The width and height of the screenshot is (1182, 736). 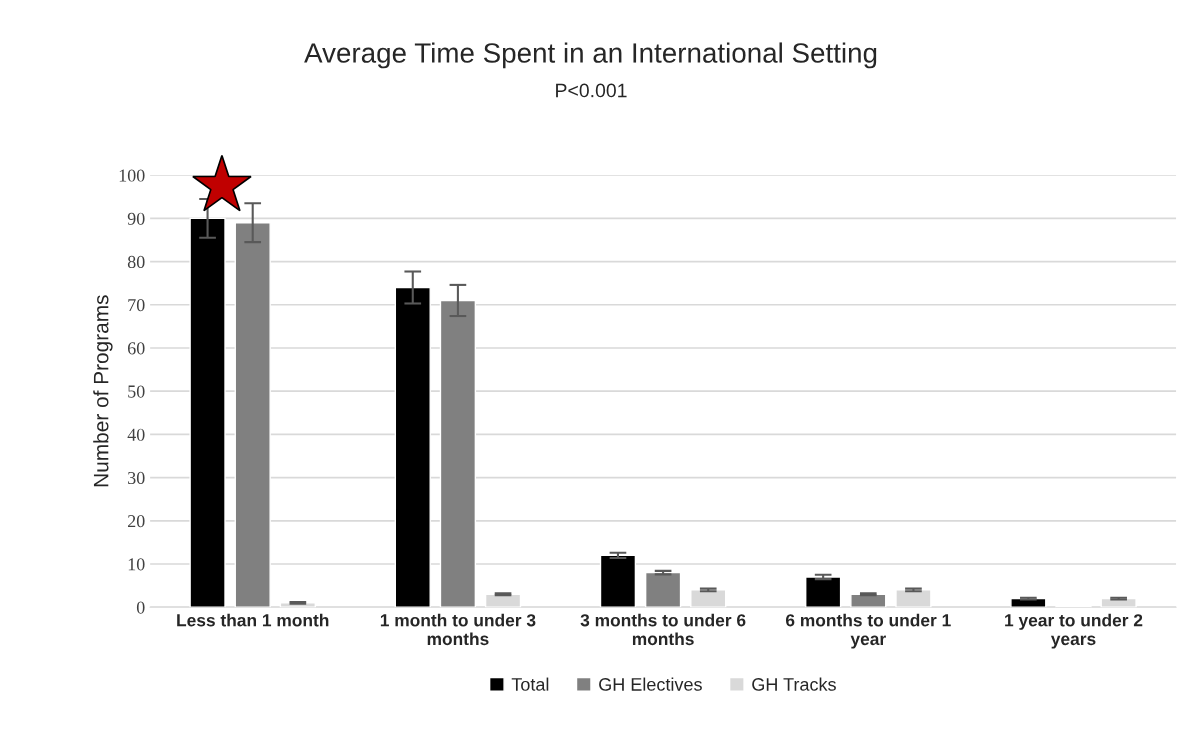 What do you see at coordinates (650, 684) in the screenshot?
I see `legend-label: GH Electives` at bounding box center [650, 684].